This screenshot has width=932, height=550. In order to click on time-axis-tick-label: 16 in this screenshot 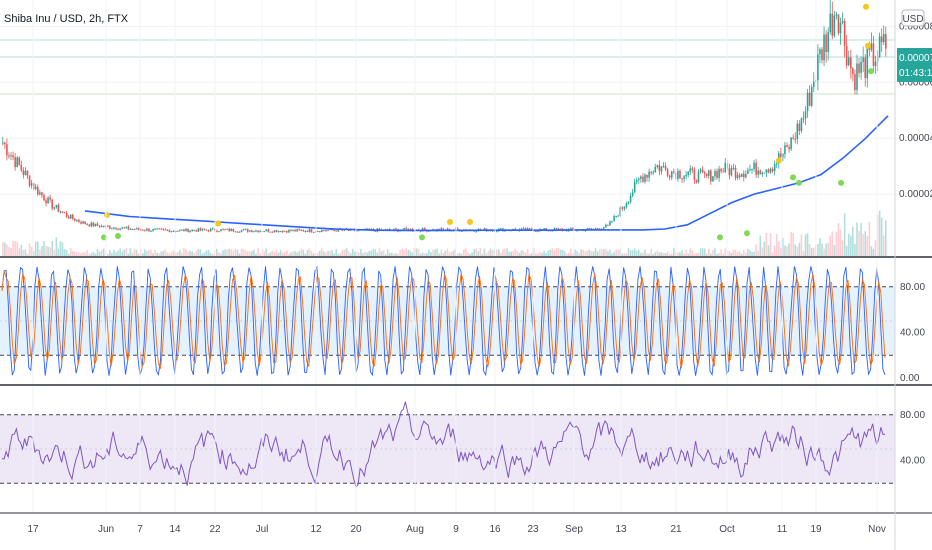, I will do `click(495, 529)`.